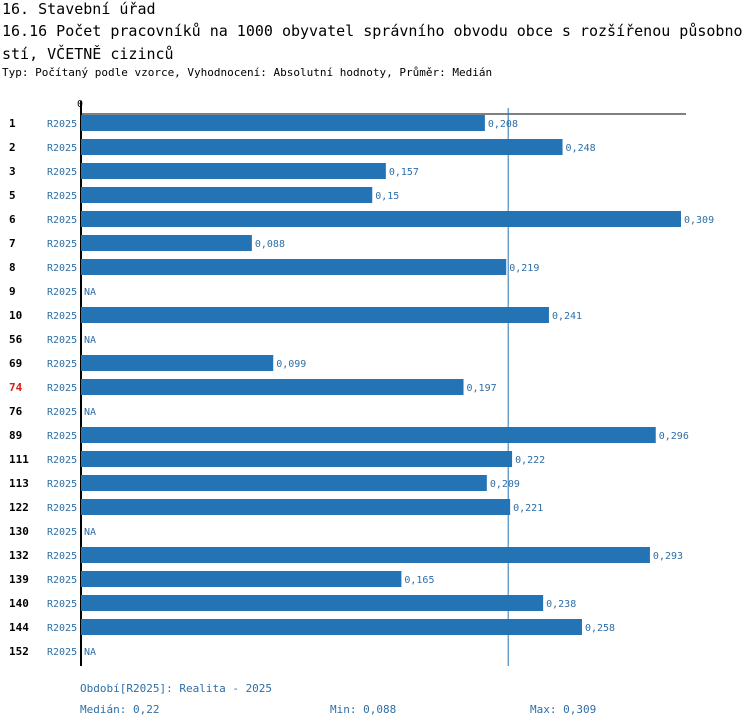 The width and height of the screenshot is (750, 726). What do you see at coordinates (12, 219) in the screenshot?
I see `category-label: 6` at bounding box center [12, 219].